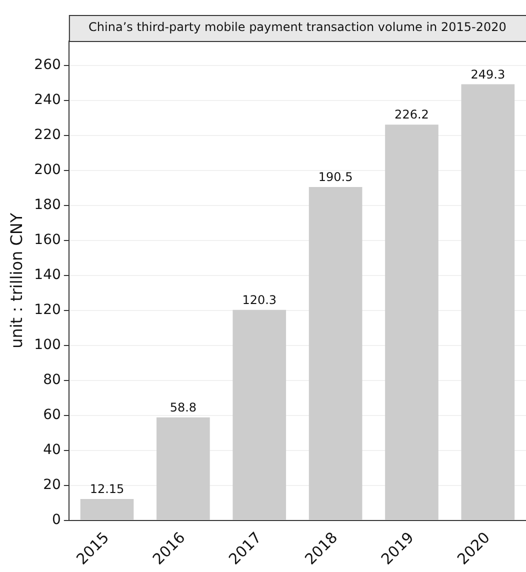 Image resolution: width=526 pixels, height=572 pixels. I want to click on y-tick-label: 0, so click(56, 520).